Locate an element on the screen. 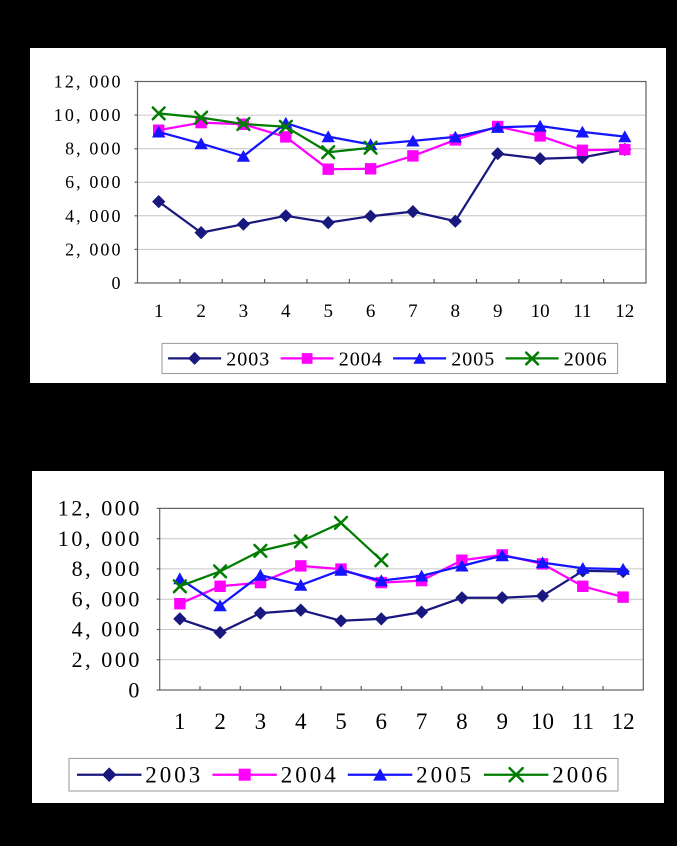 Image resolution: width=677 pixels, height=846 pixels. svg-text: 2004 is located at coordinates (360, 359).